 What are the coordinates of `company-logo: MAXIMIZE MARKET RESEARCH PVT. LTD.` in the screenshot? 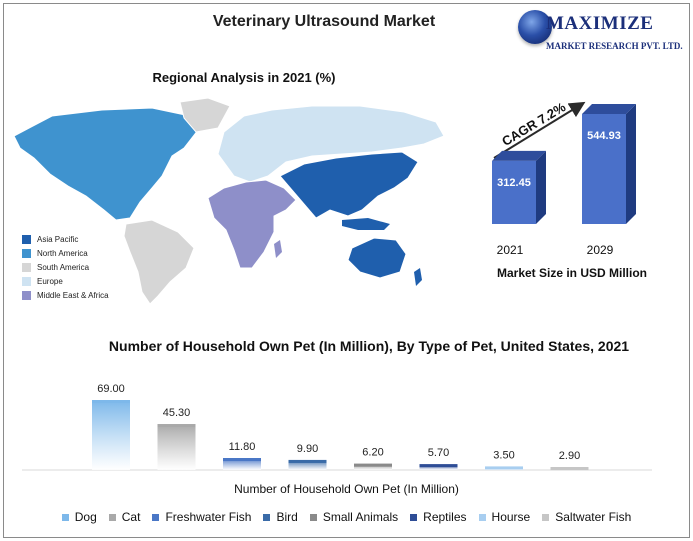 It's located at (603, 32).